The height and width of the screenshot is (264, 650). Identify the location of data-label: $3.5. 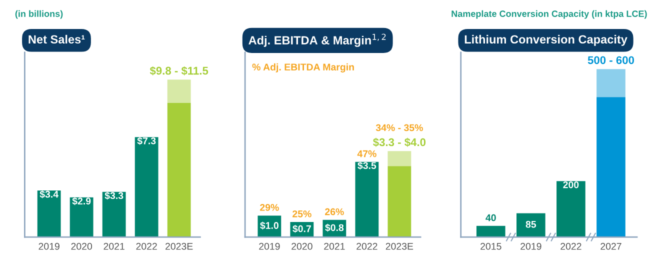
(367, 166).